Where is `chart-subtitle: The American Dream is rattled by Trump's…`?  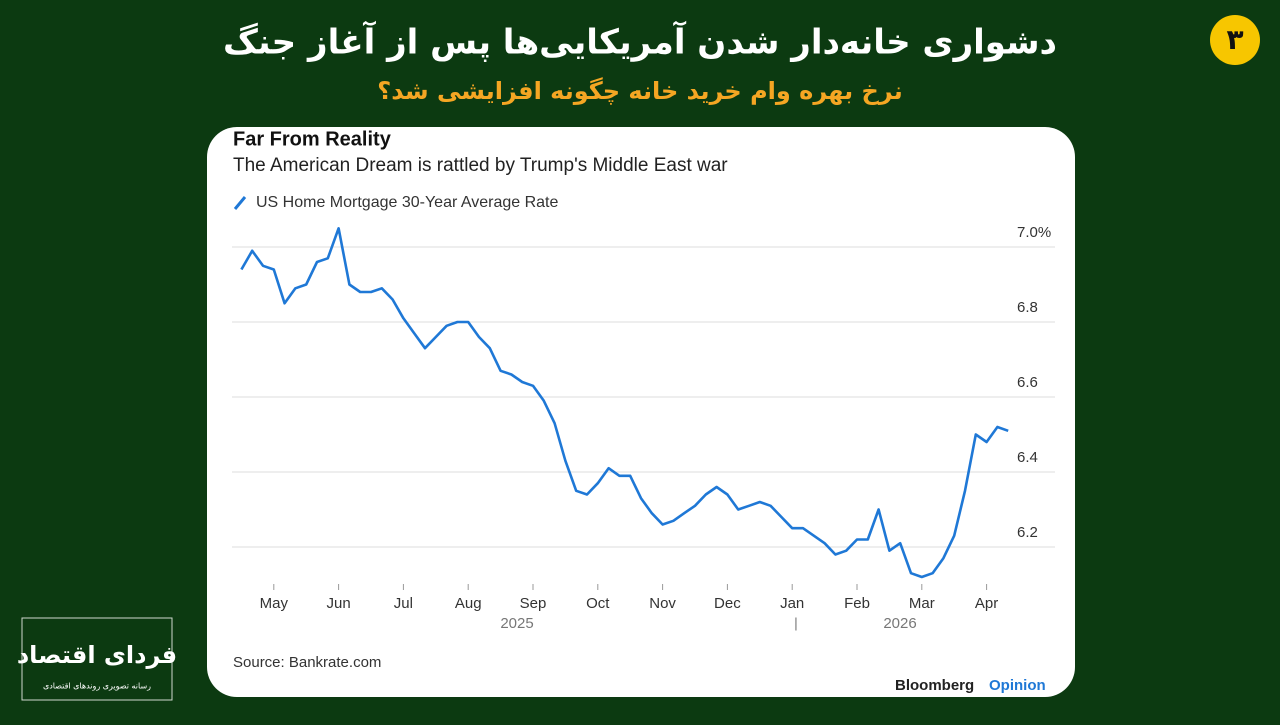
chart-subtitle: The American Dream is rattled by Trump's… is located at coordinates (480, 165).